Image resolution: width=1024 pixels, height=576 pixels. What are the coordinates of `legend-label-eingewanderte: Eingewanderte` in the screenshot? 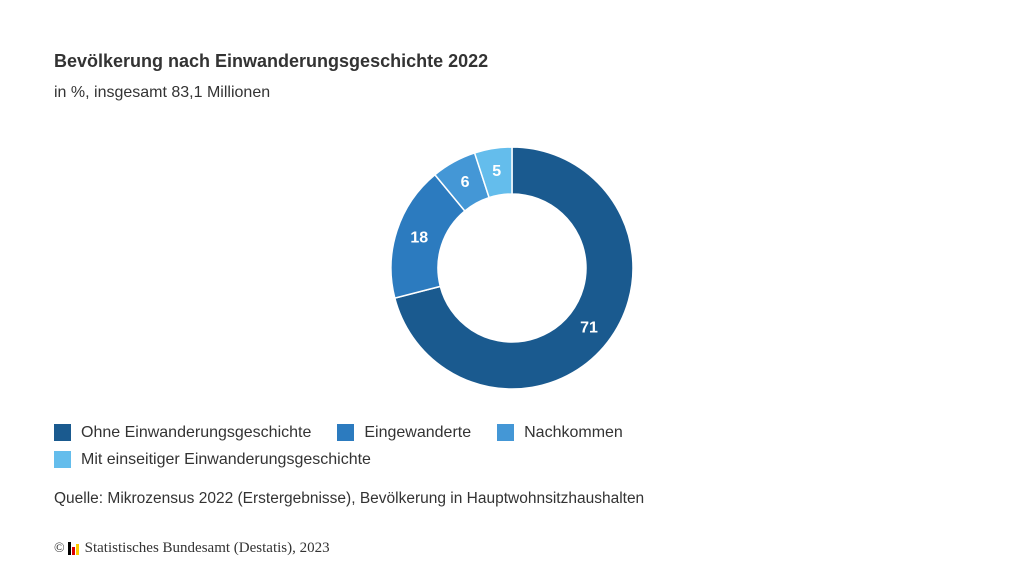 It's located at (418, 432).